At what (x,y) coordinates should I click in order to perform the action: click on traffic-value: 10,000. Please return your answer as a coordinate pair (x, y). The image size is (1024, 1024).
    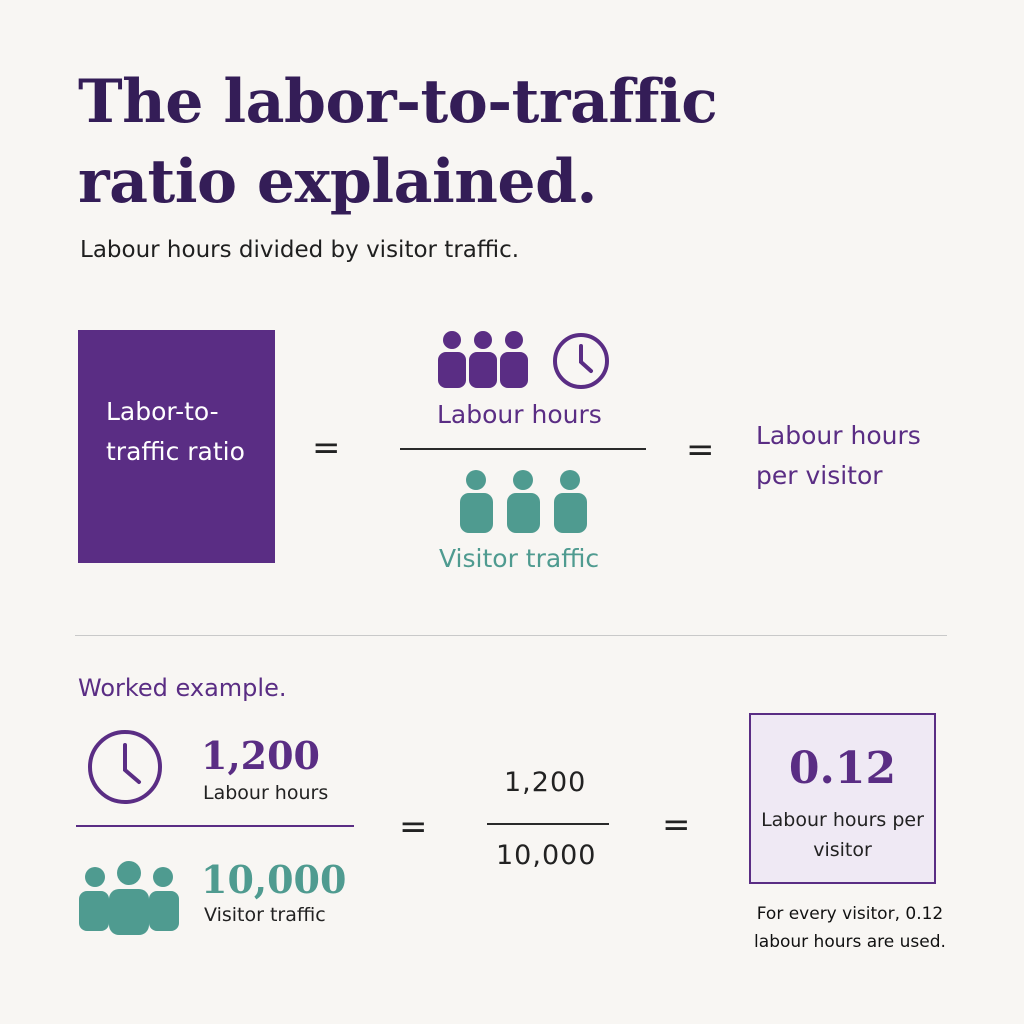
    Looking at the image, I should click on (274, 879).